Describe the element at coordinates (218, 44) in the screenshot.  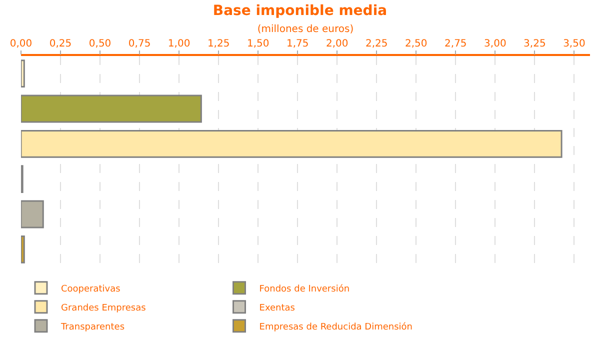
I see `x-tick-label: 1,25` at that location.